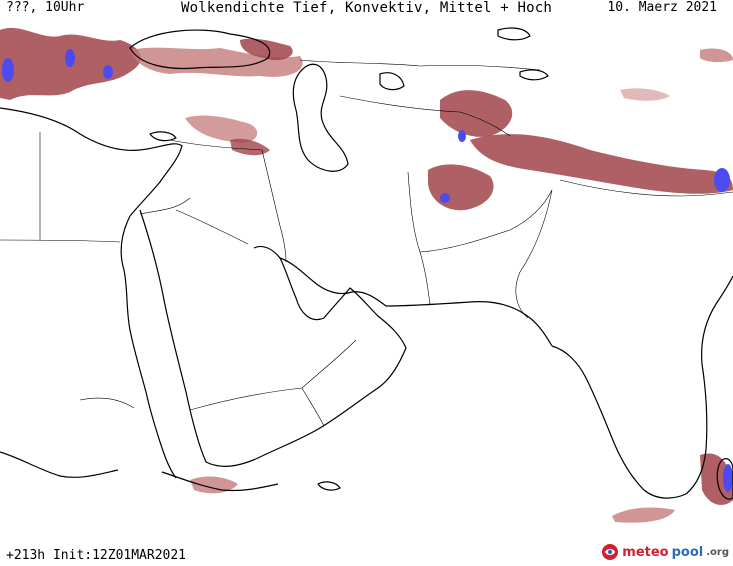  I want to click on brand-name-part2: pool, so click(687, 552).